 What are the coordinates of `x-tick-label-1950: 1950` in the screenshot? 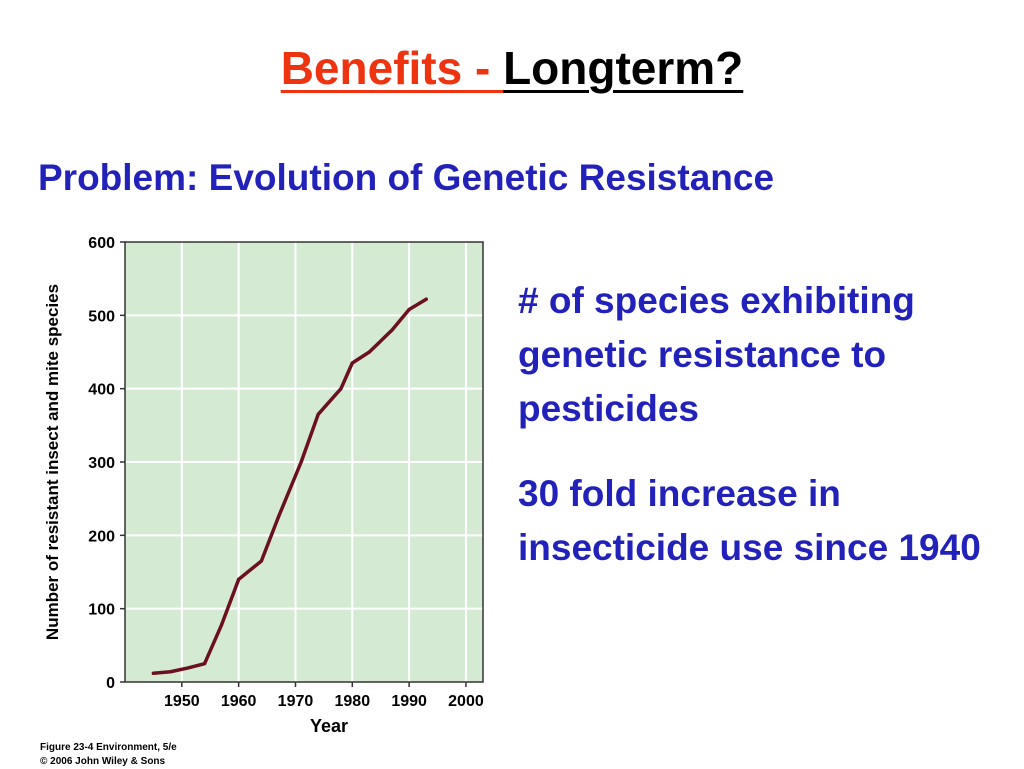 It's located at (182, 701).